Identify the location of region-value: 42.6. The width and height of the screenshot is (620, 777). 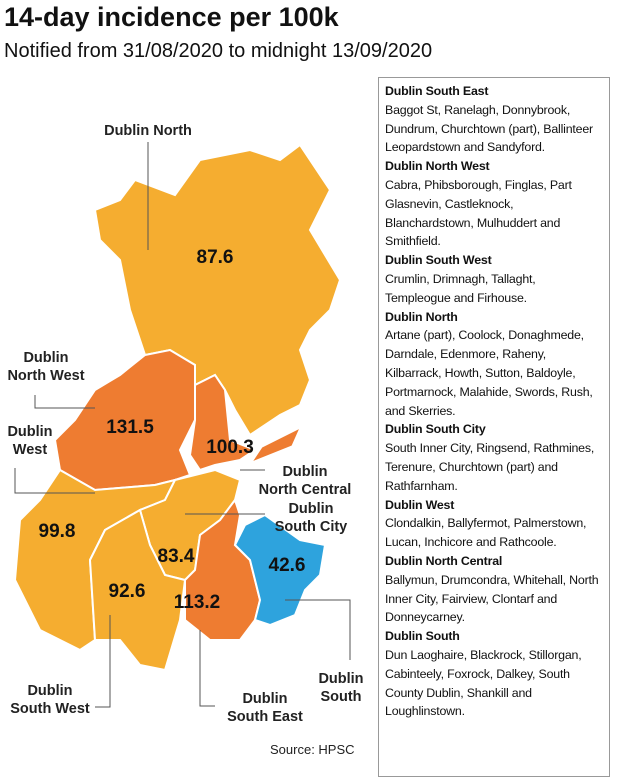
(287, 565).